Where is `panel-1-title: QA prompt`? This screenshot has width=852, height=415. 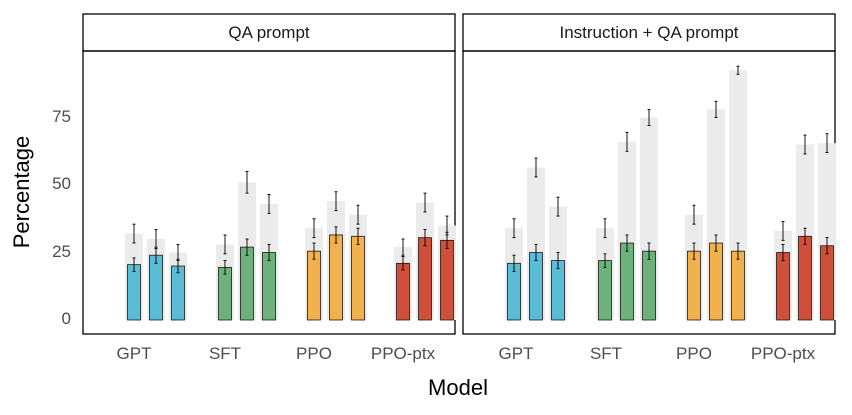 panel-1-title: QA prompt is located at coordinates (269, 32).